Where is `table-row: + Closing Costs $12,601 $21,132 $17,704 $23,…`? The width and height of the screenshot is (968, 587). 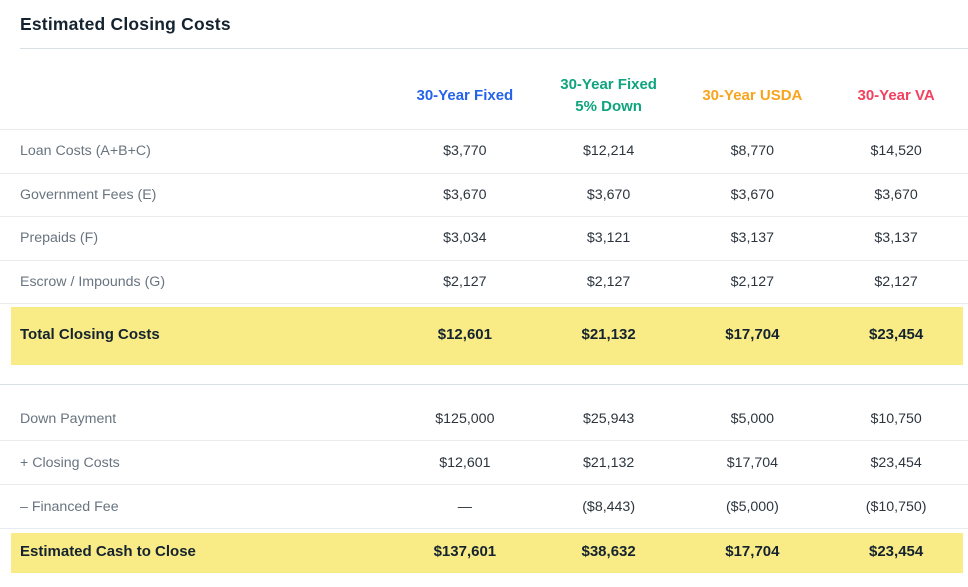 table-row: + Closing Costs $12,601 $21,132 $17,704 $23,… is located at coordinates (484, 463).